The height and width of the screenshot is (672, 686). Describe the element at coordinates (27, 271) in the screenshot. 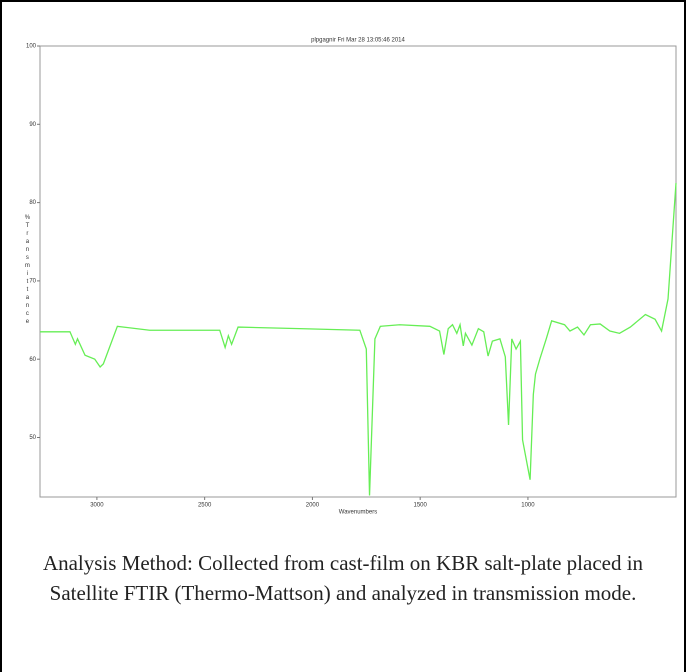

I see `y-axis-label: %Transmittance` at that location.